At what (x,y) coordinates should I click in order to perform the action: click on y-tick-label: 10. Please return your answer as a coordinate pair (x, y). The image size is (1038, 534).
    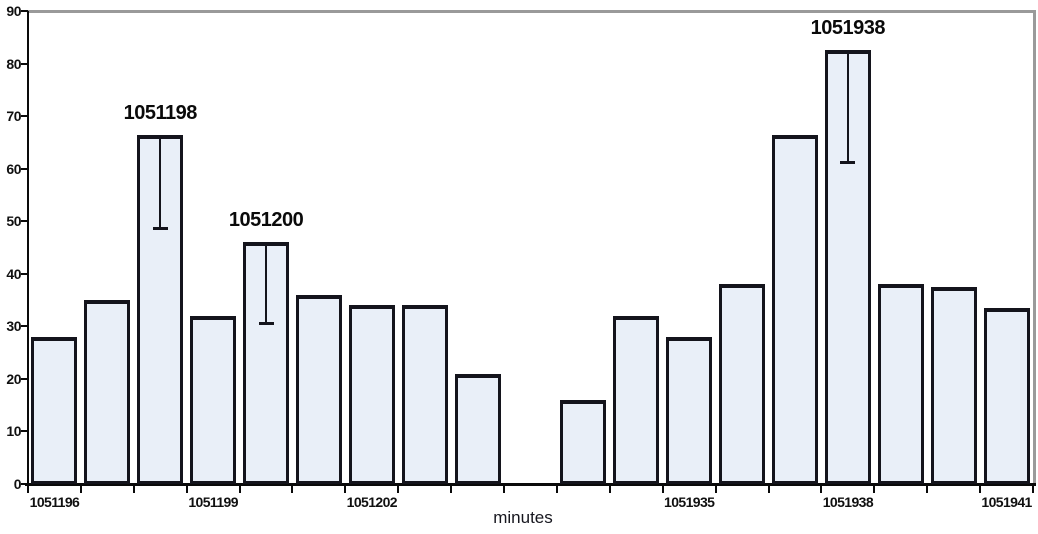
    Looking at the image, I should click on (13, 431).